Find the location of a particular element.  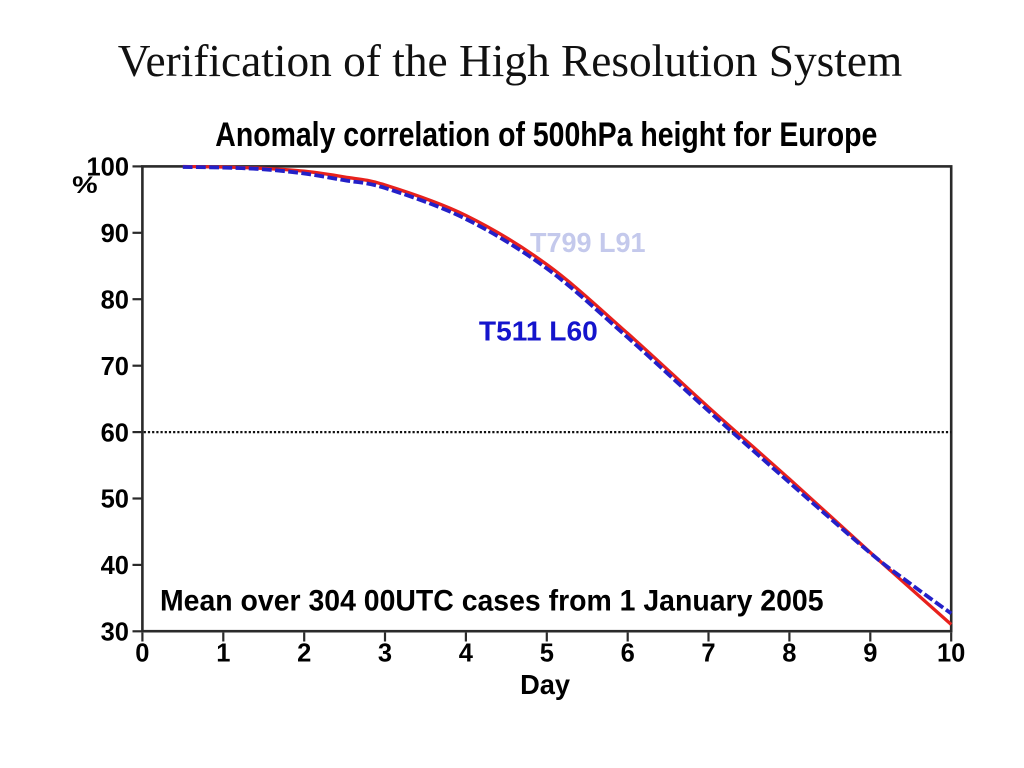

svg-text: 9 is located at coordinates (870, 654).